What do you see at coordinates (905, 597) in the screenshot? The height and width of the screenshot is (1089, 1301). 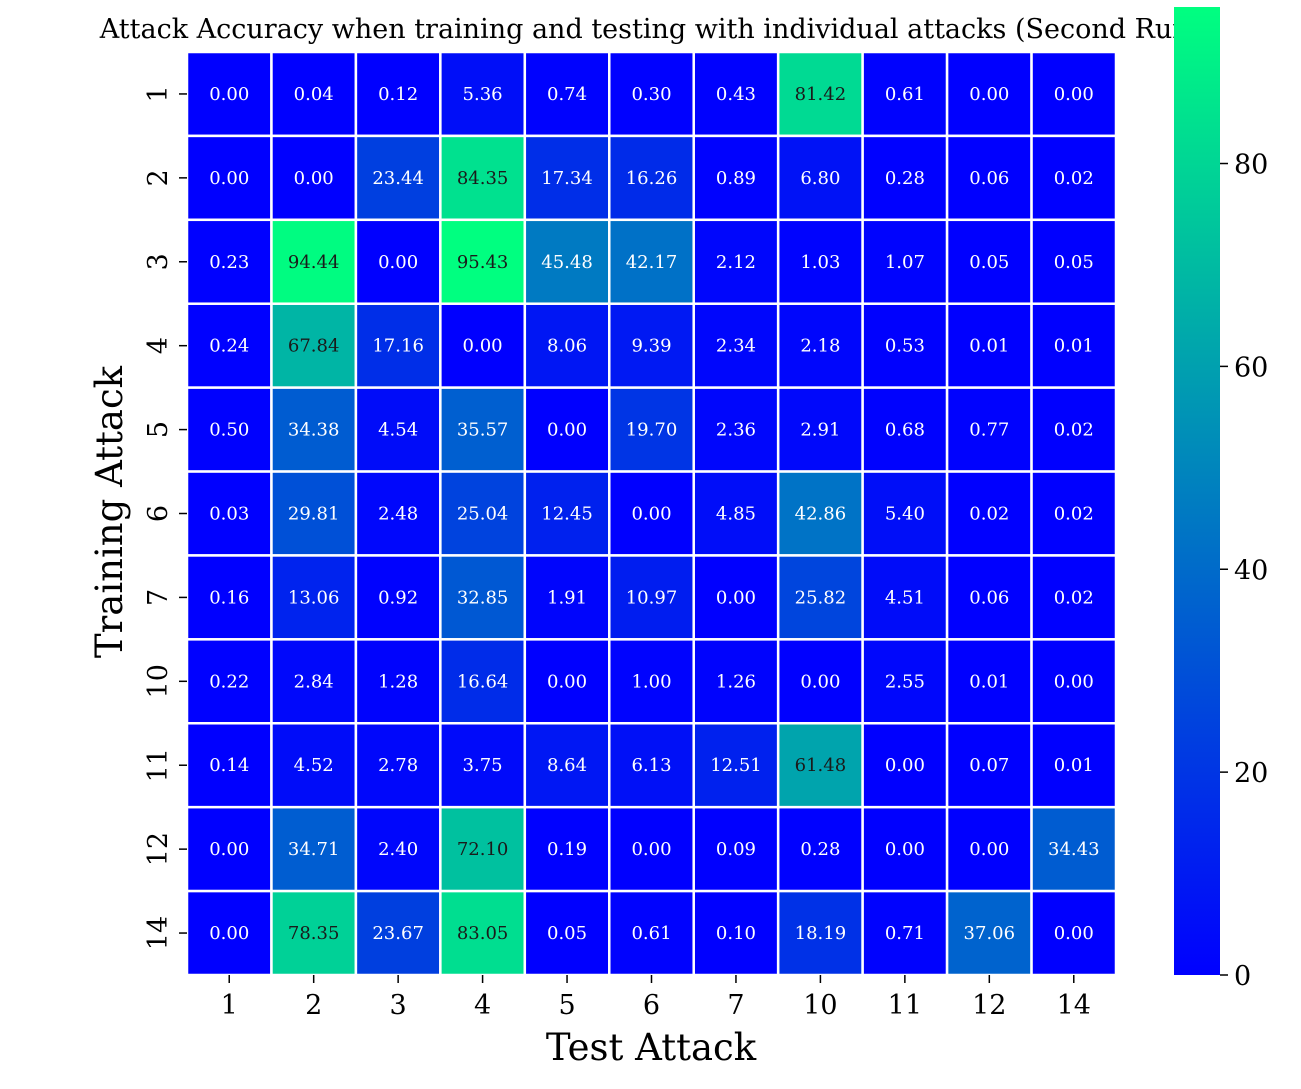 I see `cell-value-label: 4.51` at bounding box center [905, 597].